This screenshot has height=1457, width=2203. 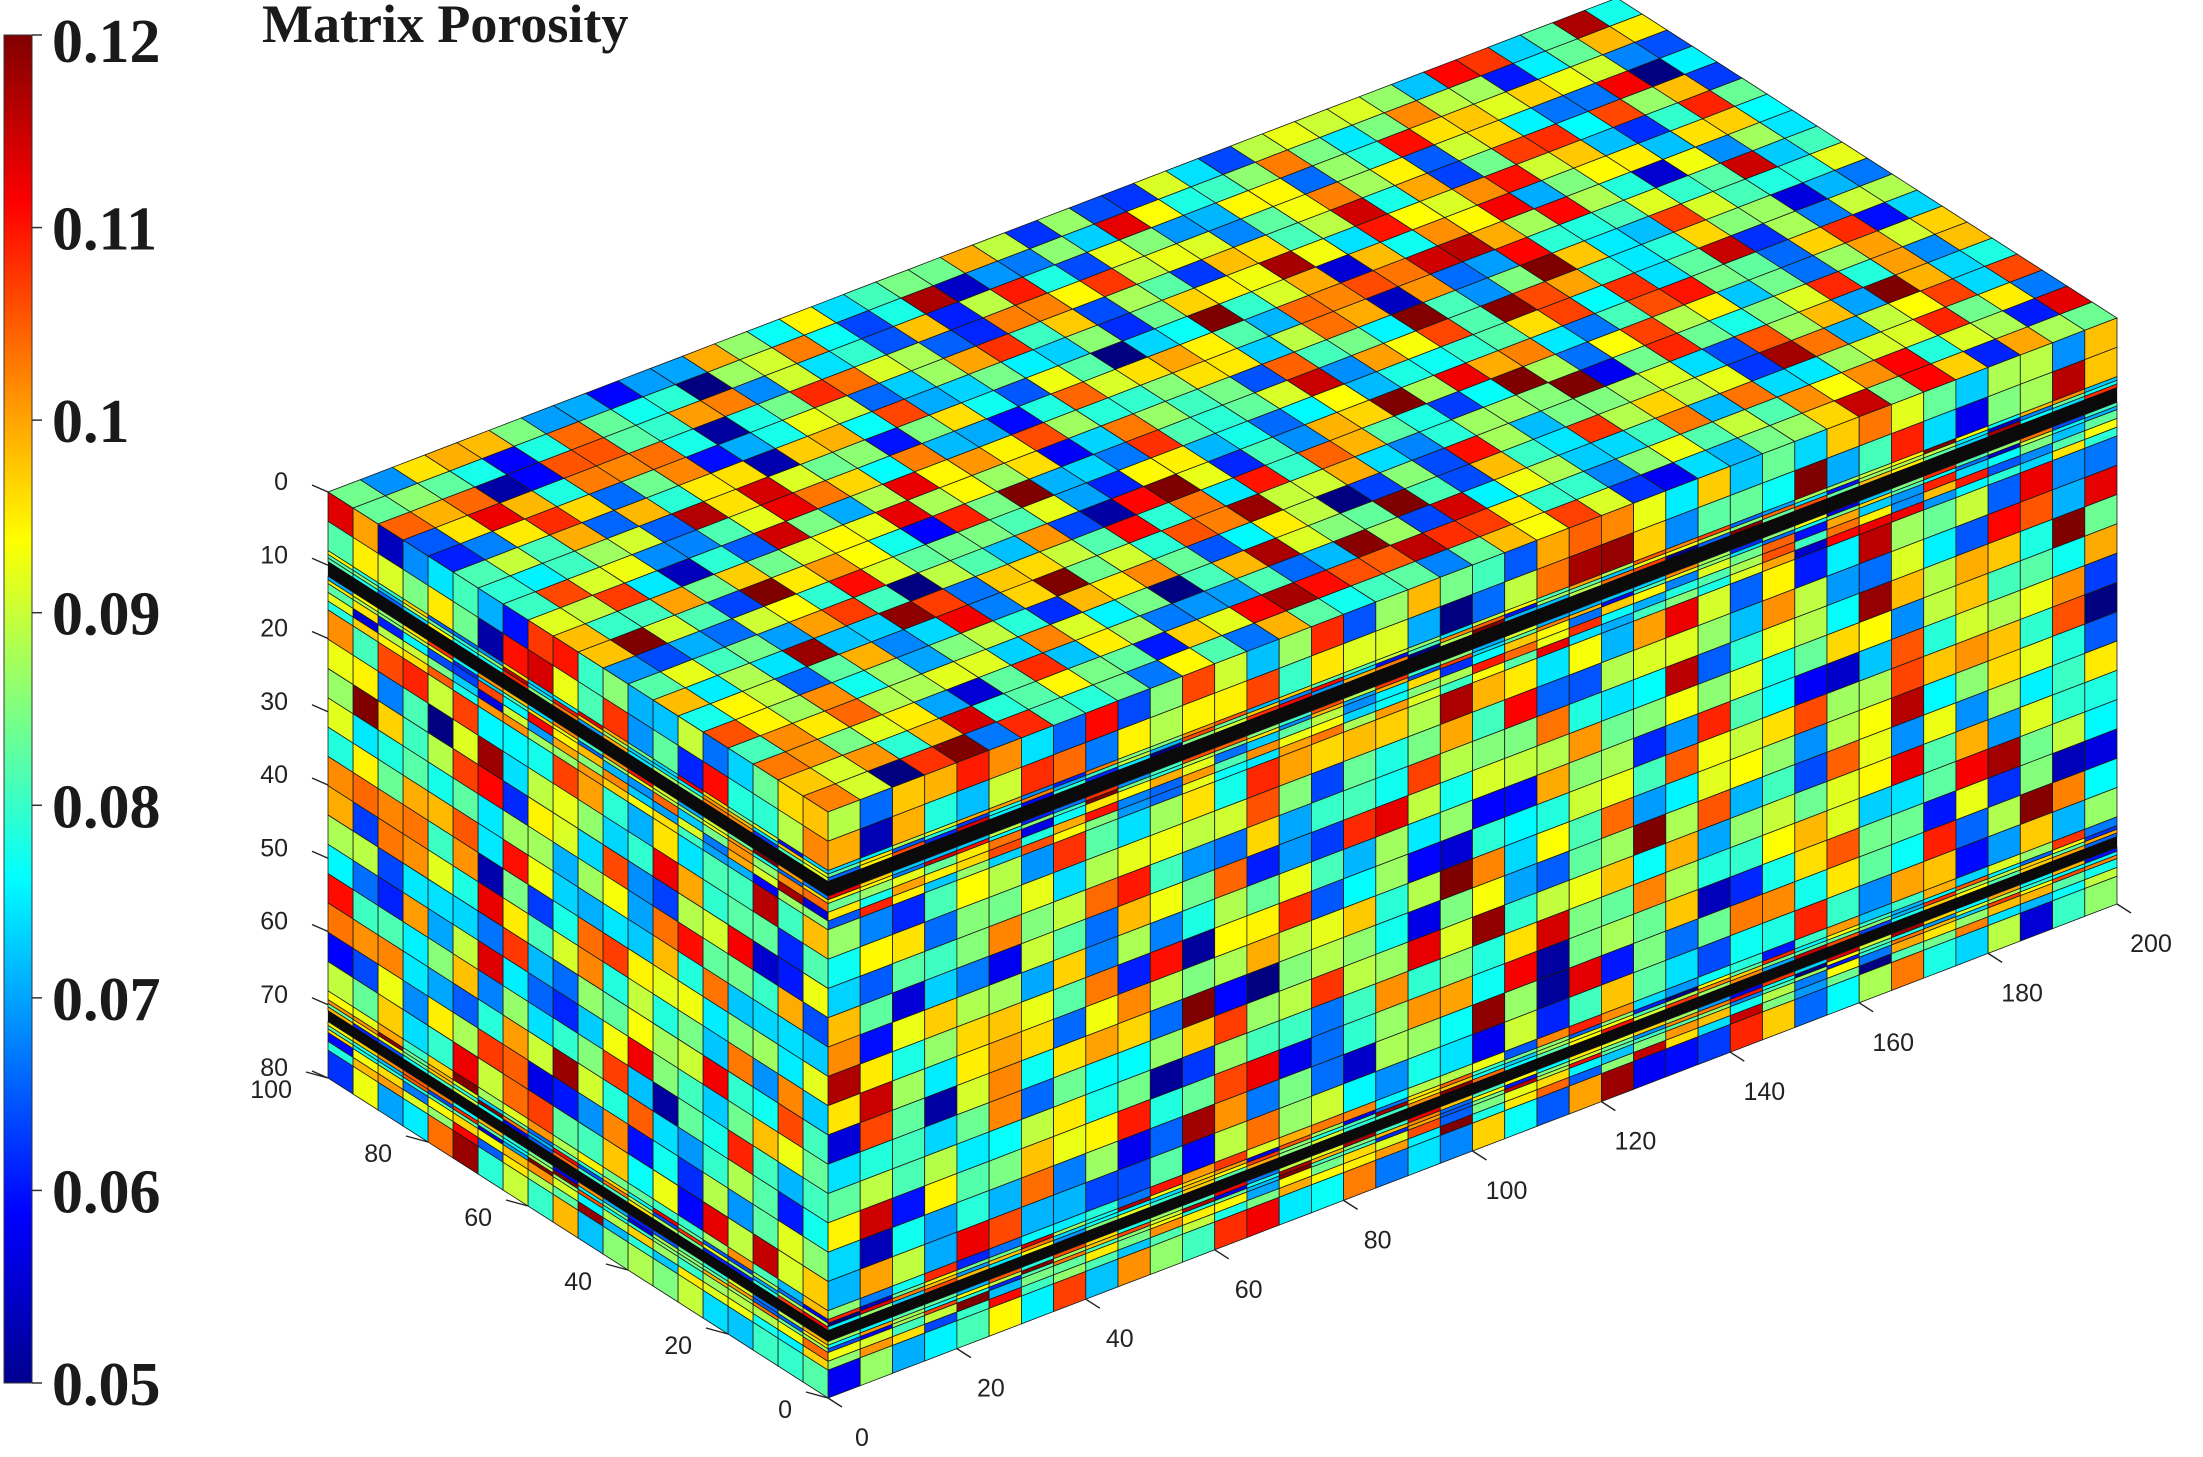 What do you see at coordinates (678, 1346) in the screenshot?
I see `y-axis-tick-label: 20` at bounding box center [678, 1346].